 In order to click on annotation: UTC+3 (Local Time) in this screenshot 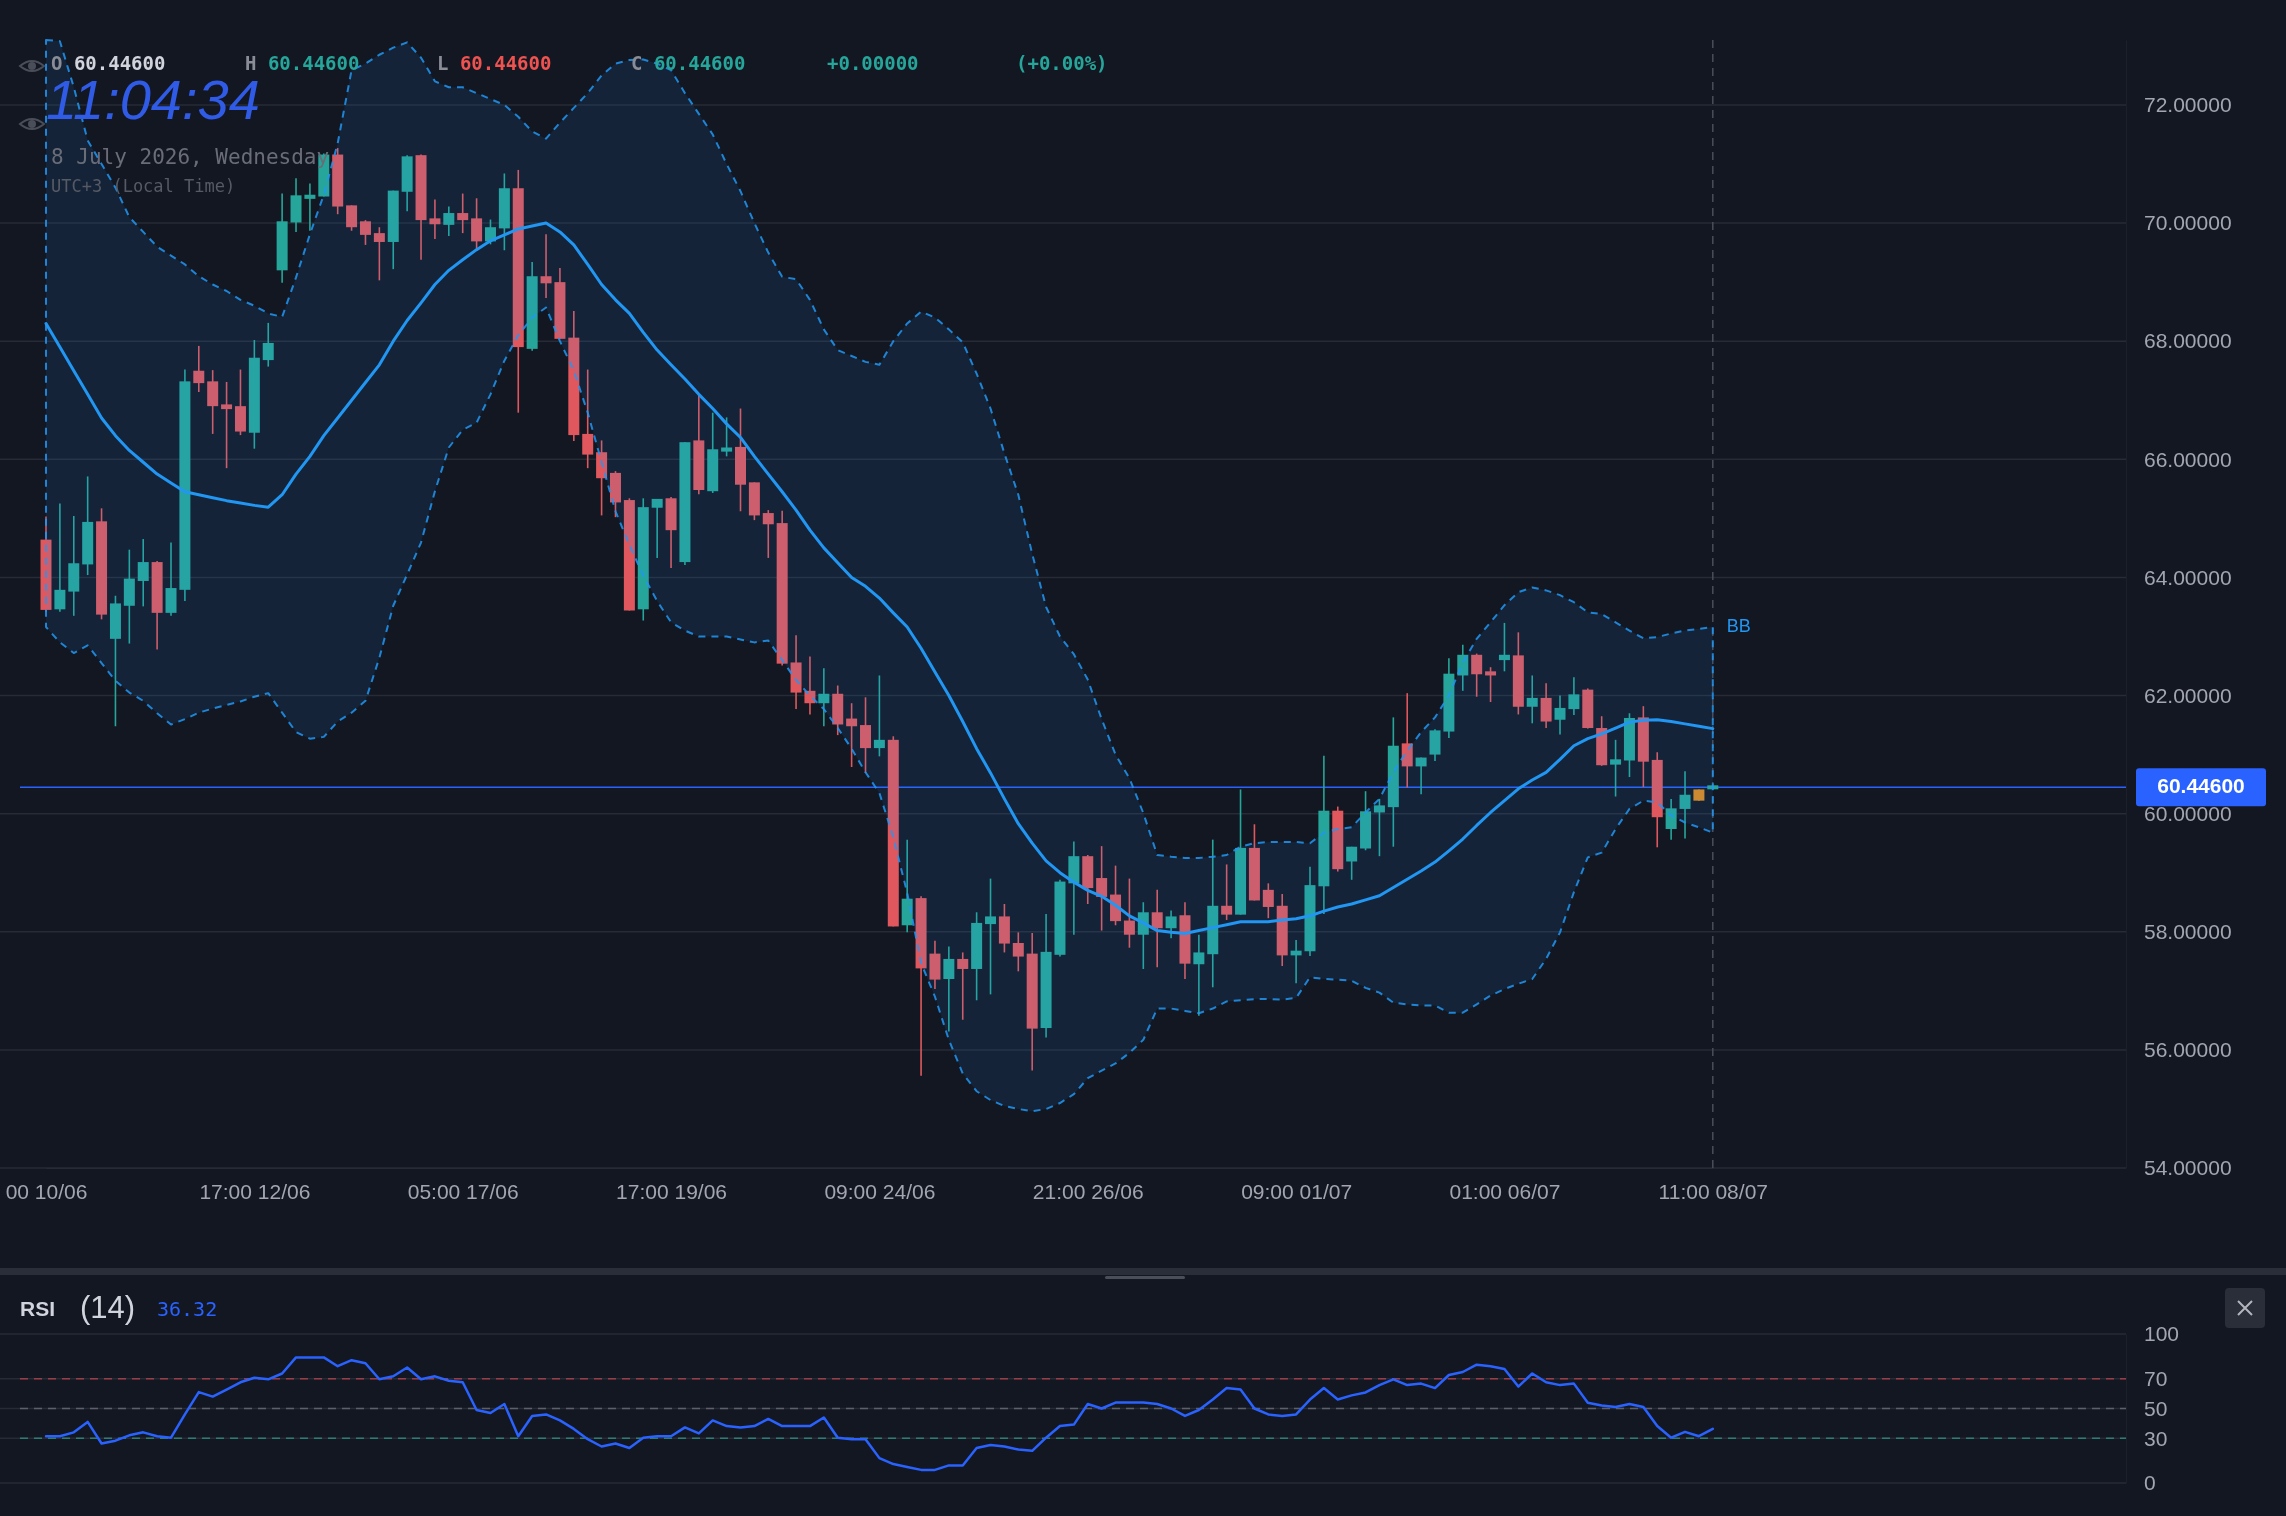, I will do `click(143, 186)`.